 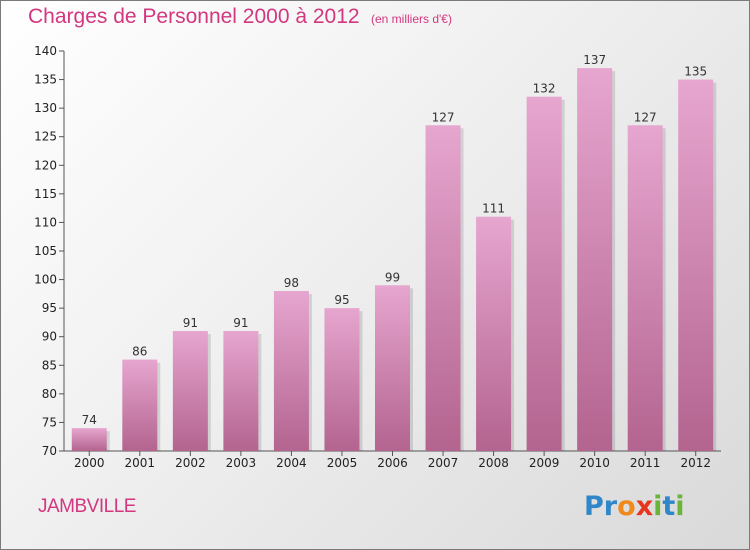 What do you see at coordinates (342, 463) in the screenshot?
I see `x-tick-label: 2005` at bounding box center [342, 463].